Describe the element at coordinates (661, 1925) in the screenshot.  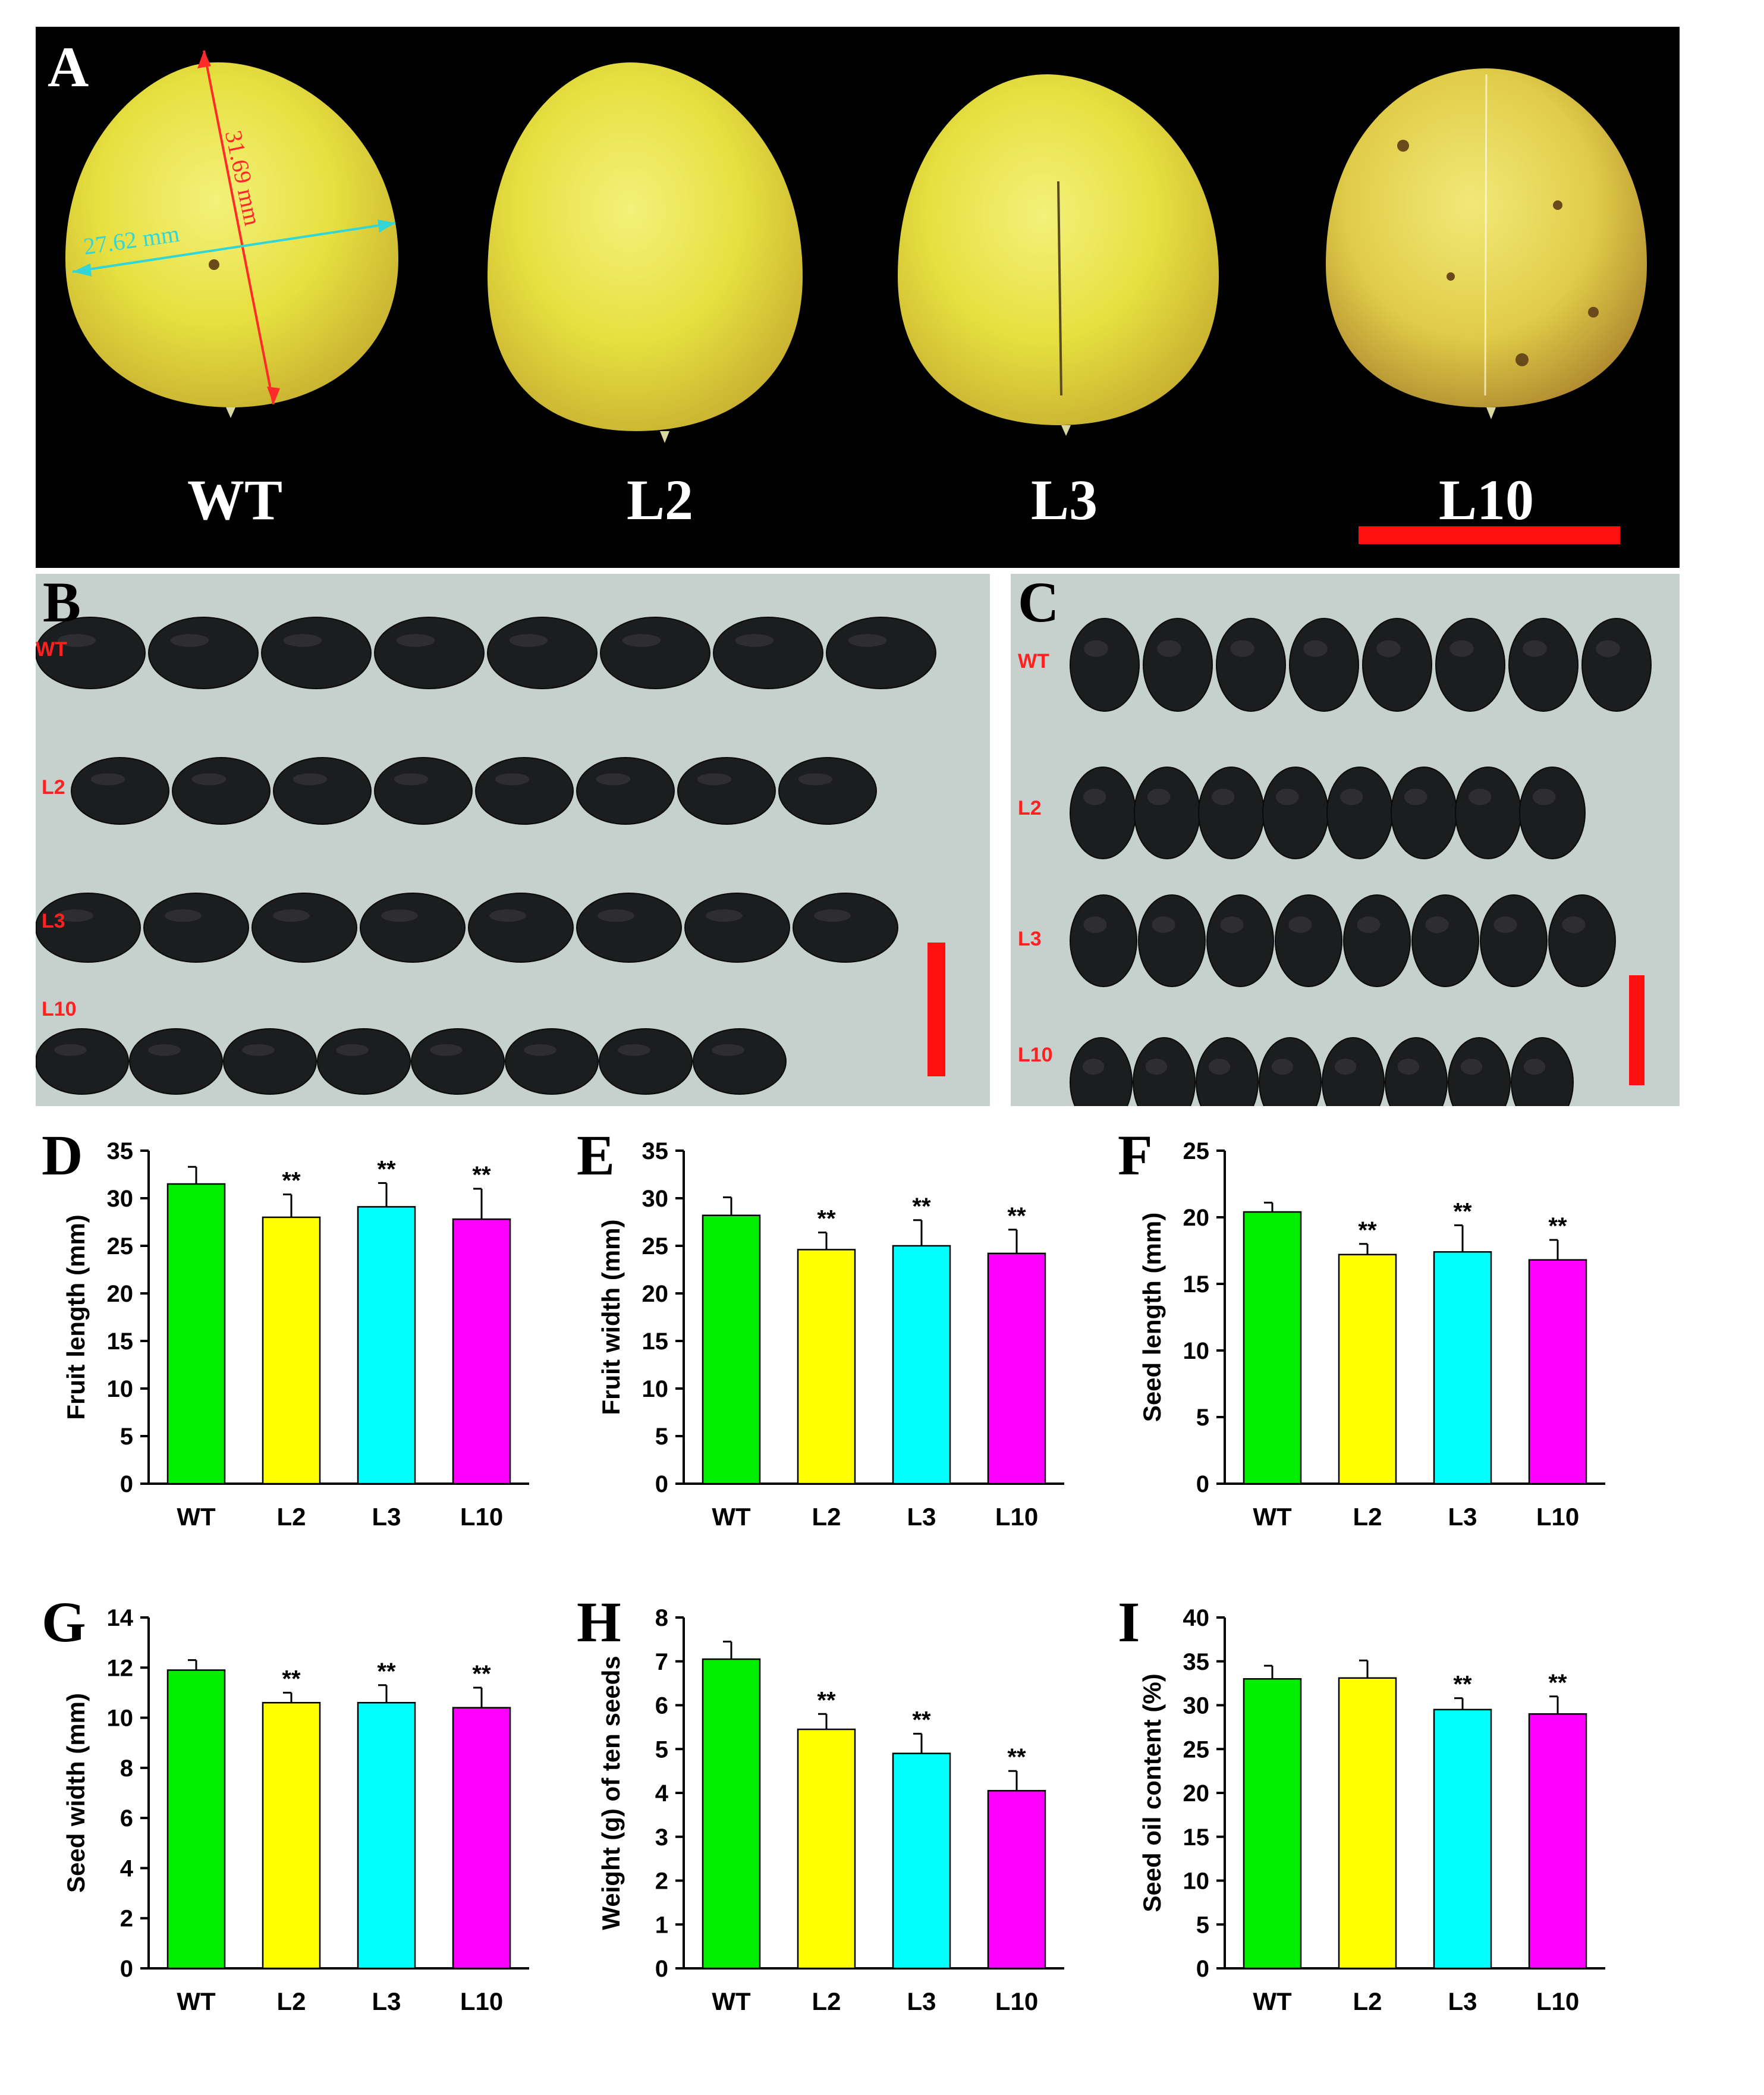
I see `y-tick-label: 1` at that location.